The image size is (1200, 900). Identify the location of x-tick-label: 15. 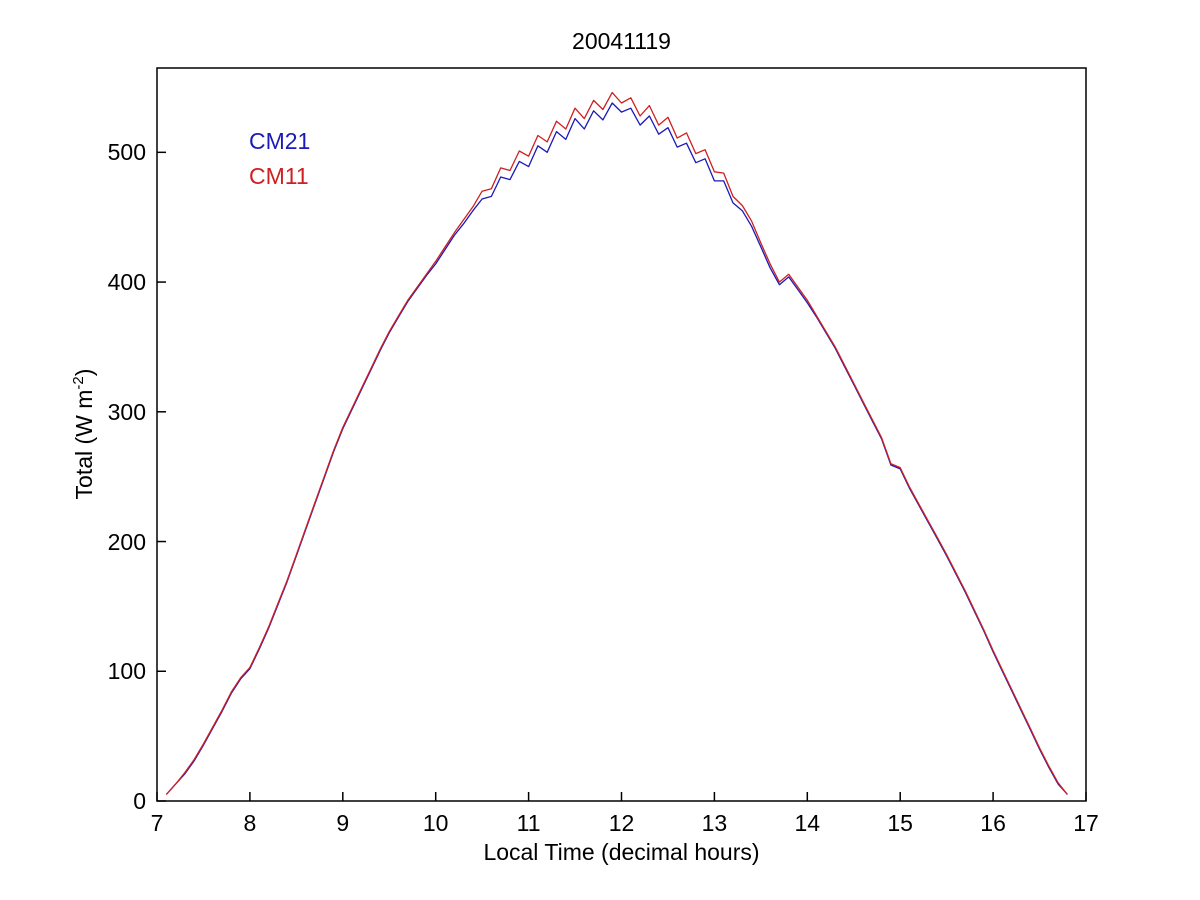
(900, 823).